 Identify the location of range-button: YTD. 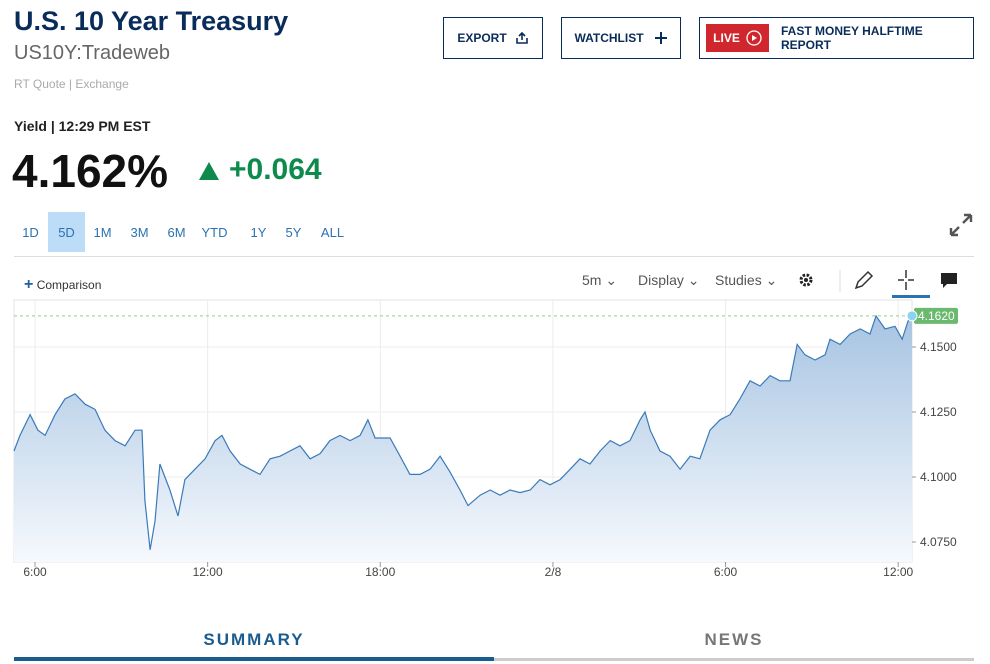
(214, 232).